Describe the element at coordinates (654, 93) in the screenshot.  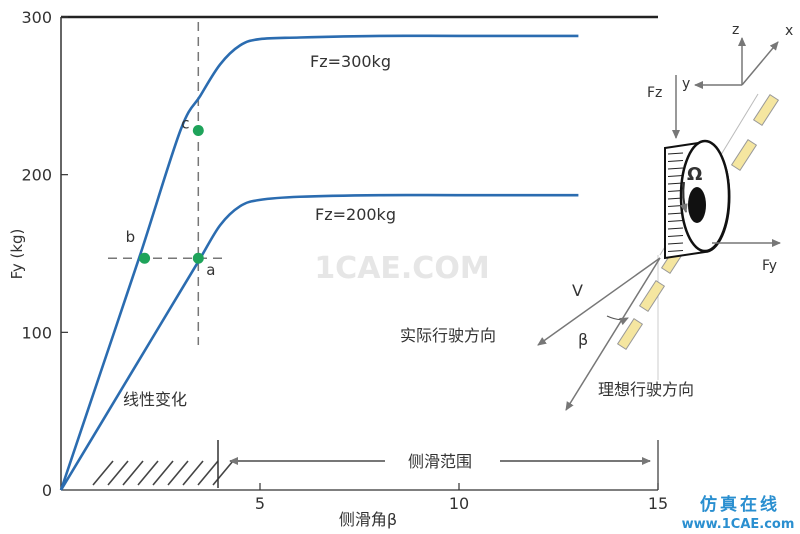
I see `fz-label: Fz` at that location.